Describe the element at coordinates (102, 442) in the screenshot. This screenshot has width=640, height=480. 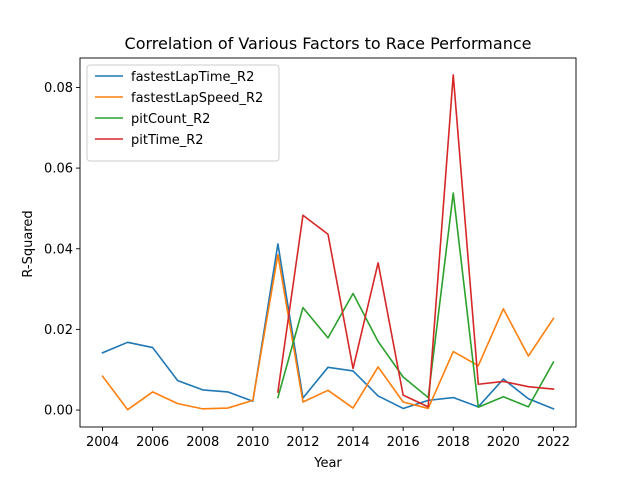
I see `x-tick-label: 2004` at that location.